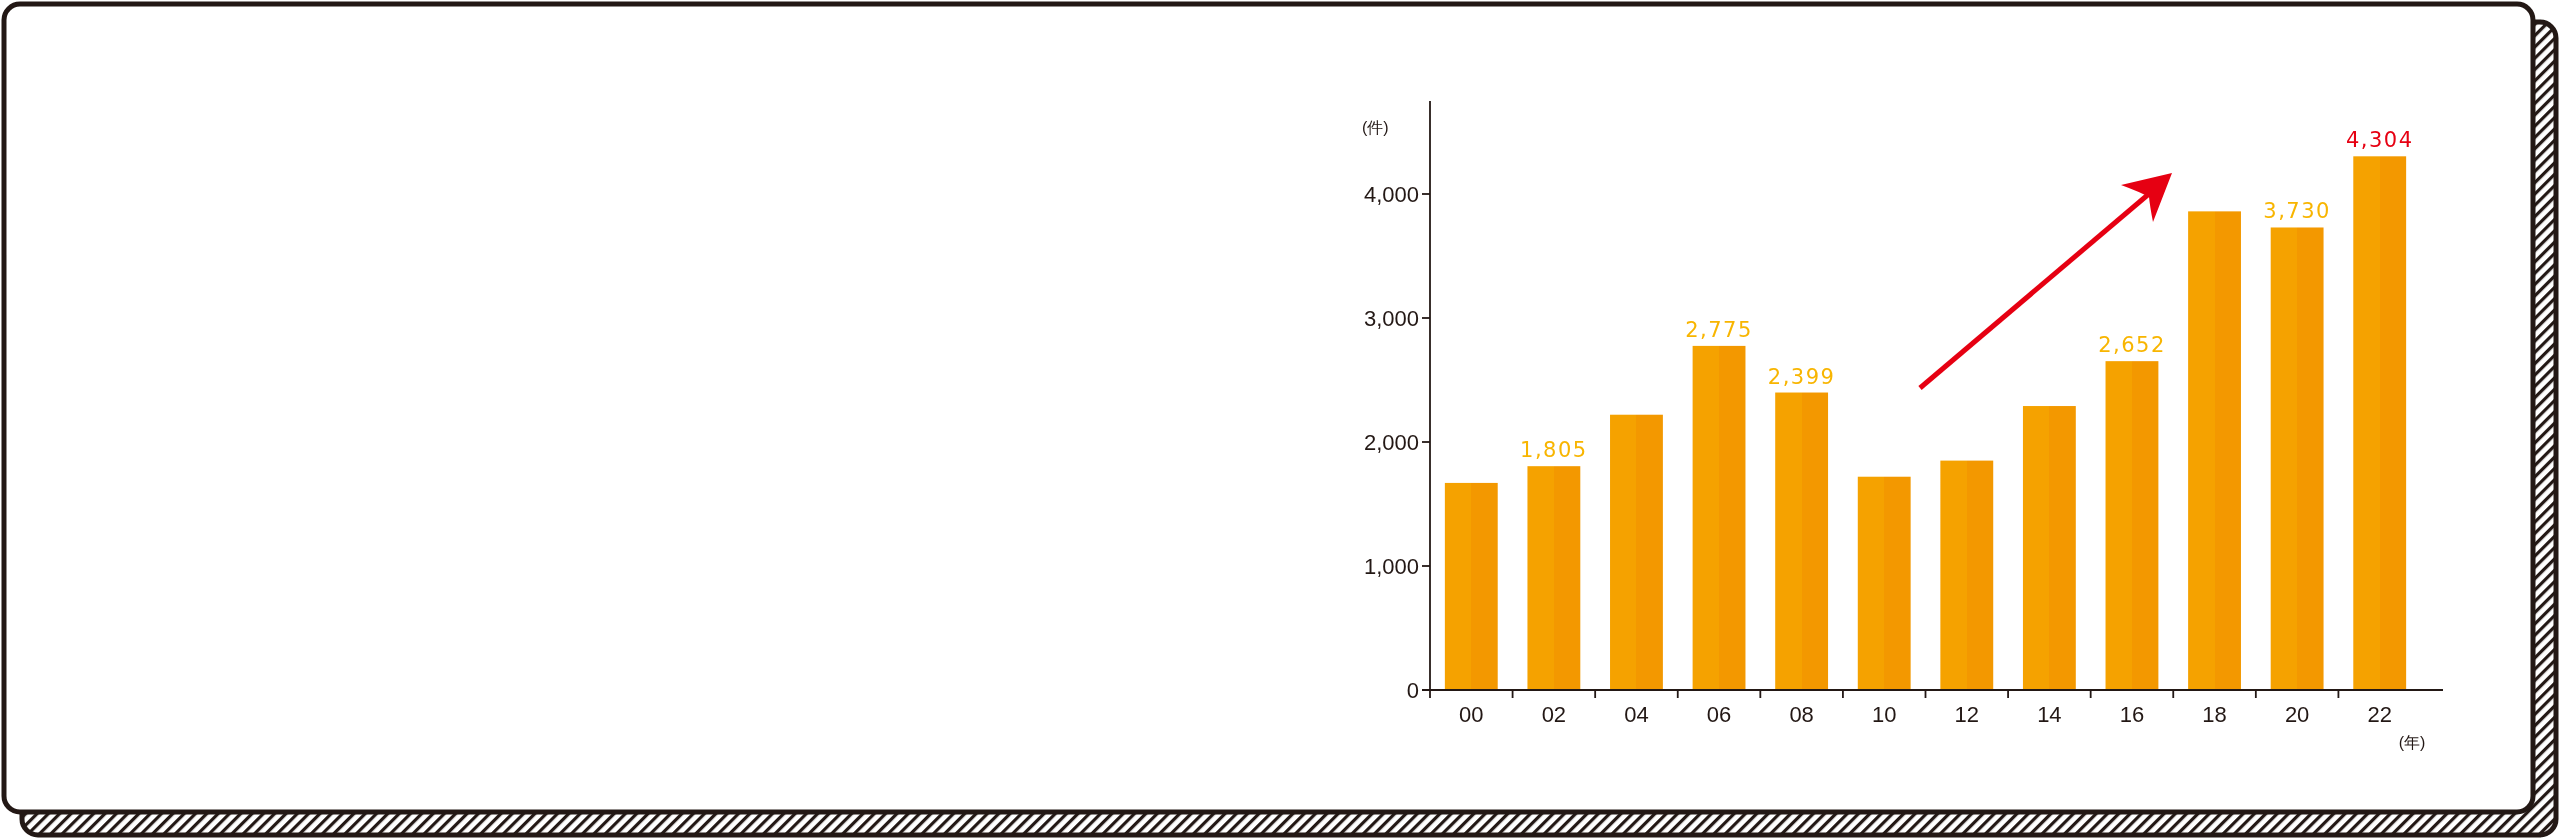  I want to click on data-label: 1,805, so click(1554, 450).